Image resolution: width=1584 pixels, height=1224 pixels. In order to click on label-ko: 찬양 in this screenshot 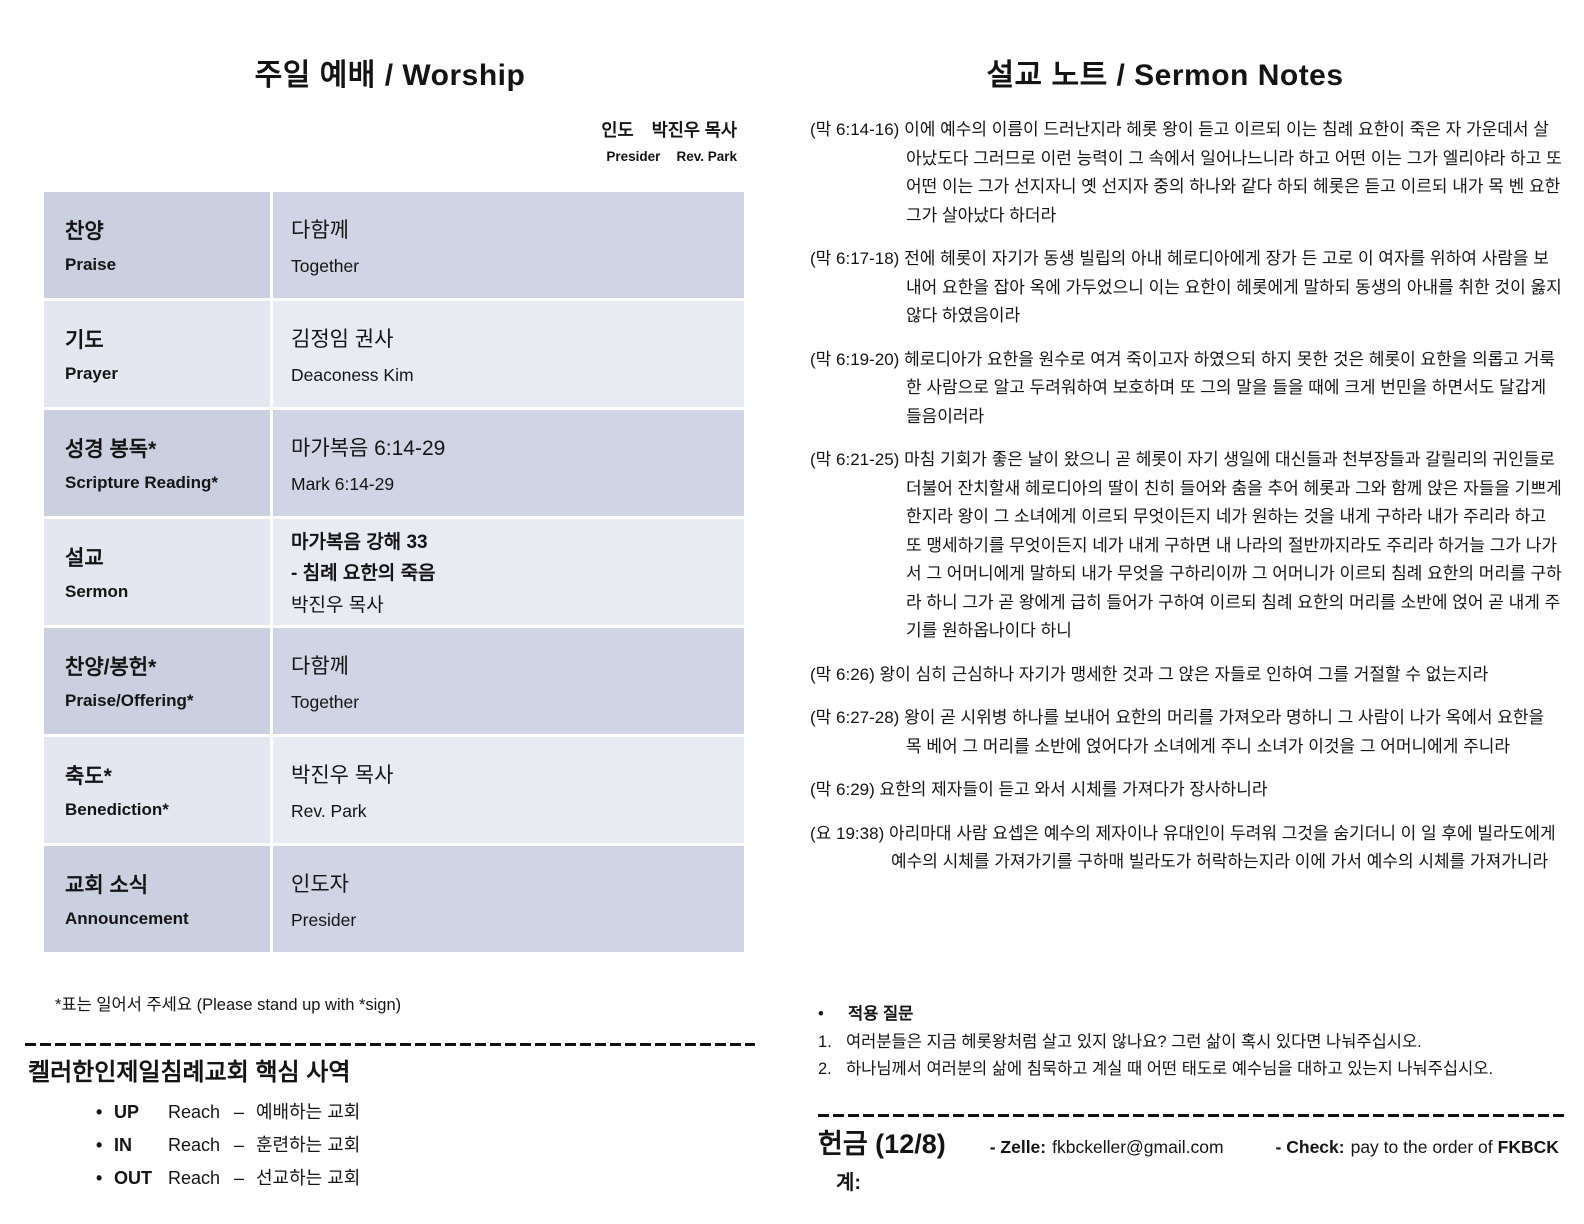, I will do `click(84, 231)`.